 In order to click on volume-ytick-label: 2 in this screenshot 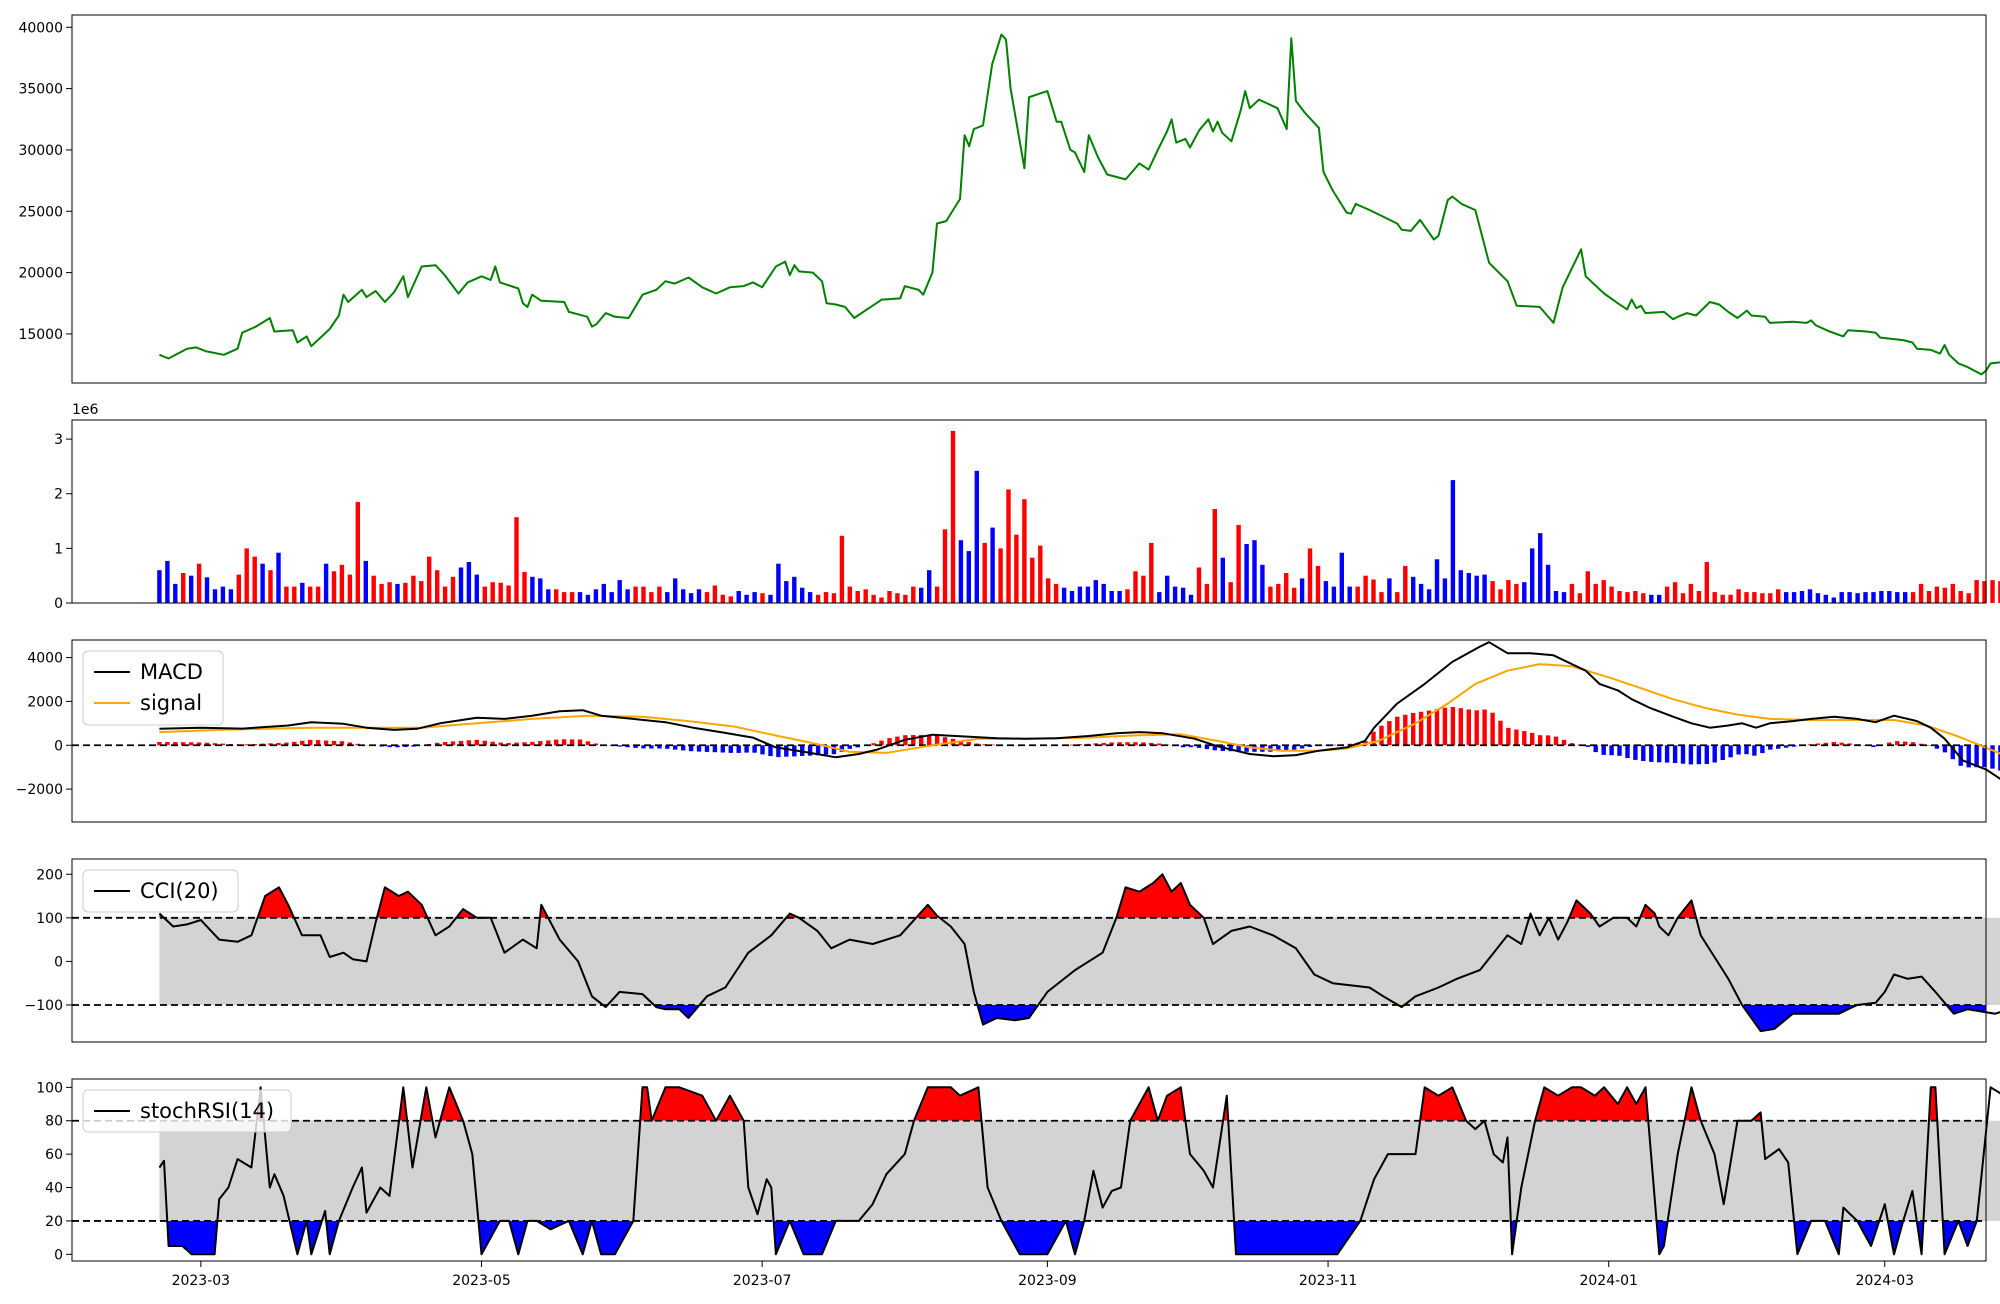, I will do `click(58, 495)`.